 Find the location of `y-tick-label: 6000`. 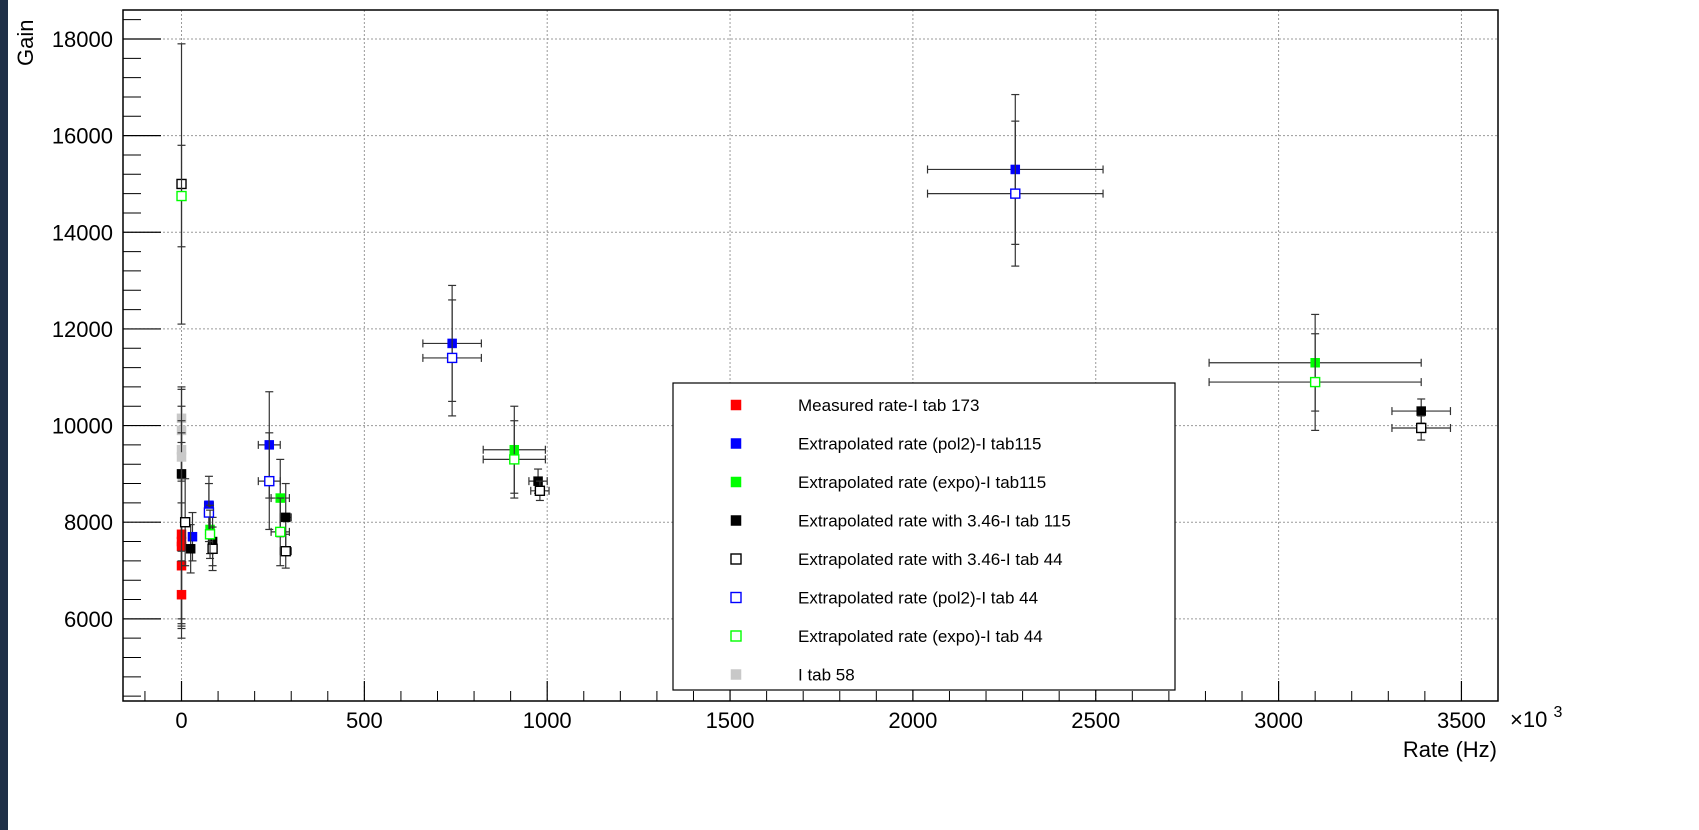

y-tick-label: 6000 is located at coordinates (88, 619).